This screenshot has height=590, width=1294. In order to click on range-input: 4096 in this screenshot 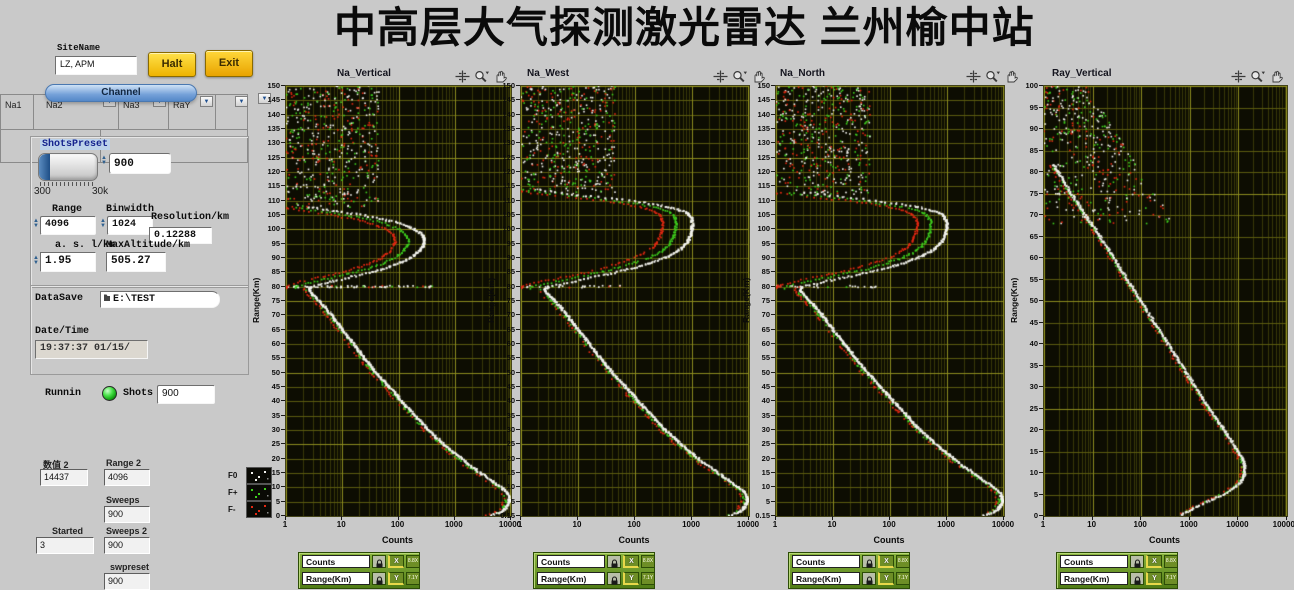, I will do `click(68, 225)`.